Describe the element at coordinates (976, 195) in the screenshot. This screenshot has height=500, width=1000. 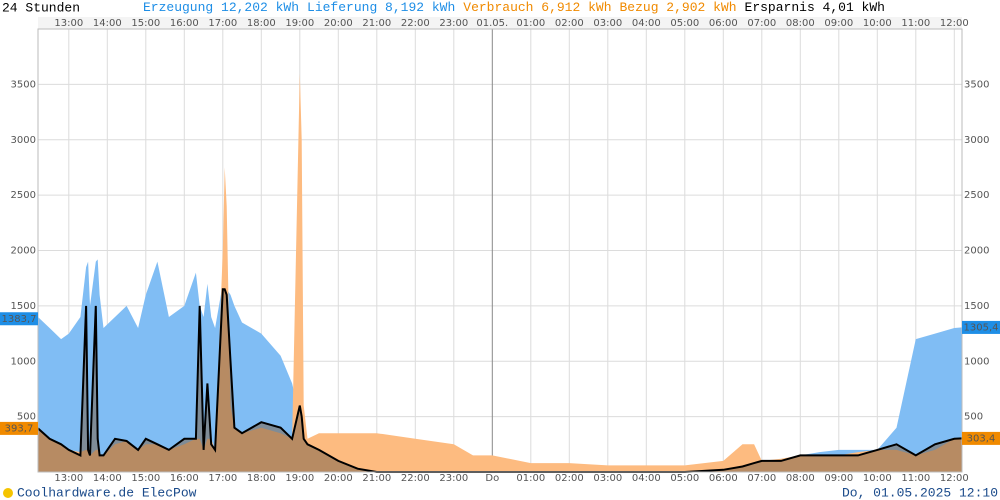
I see `y-tick-label-right: 2500` at that location.